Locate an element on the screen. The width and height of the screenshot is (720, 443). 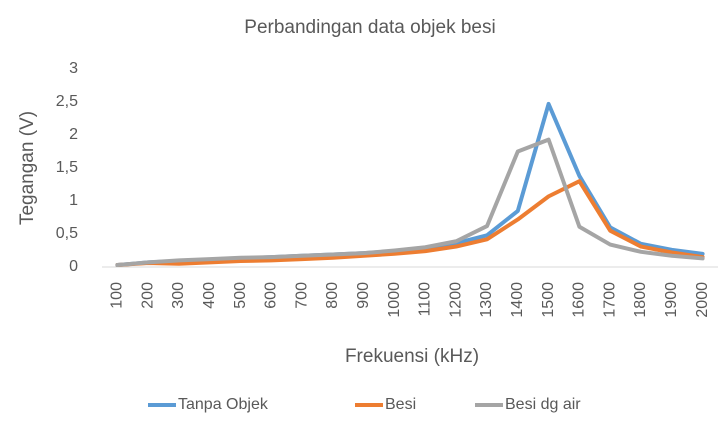
y-tick-label: 3 is located at coordinates (73, 68).